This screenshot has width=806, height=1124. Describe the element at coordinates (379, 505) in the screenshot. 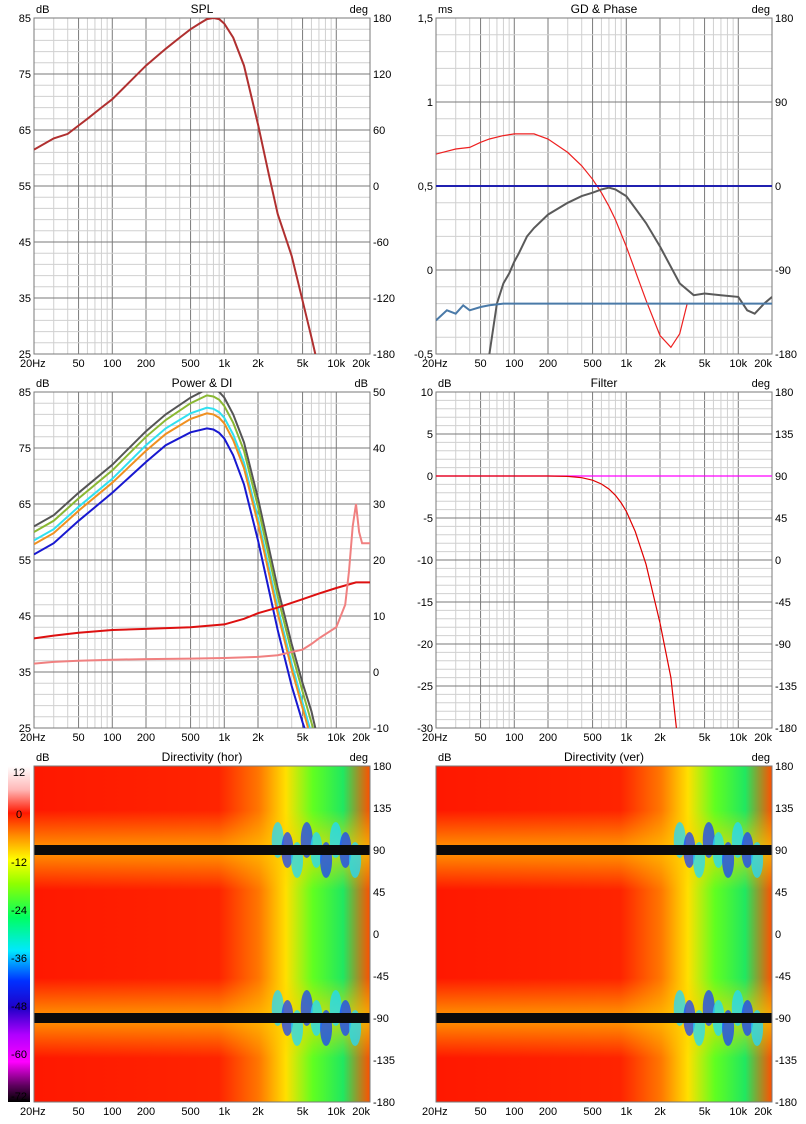

I see `y2-tick-label: 30` at that location.